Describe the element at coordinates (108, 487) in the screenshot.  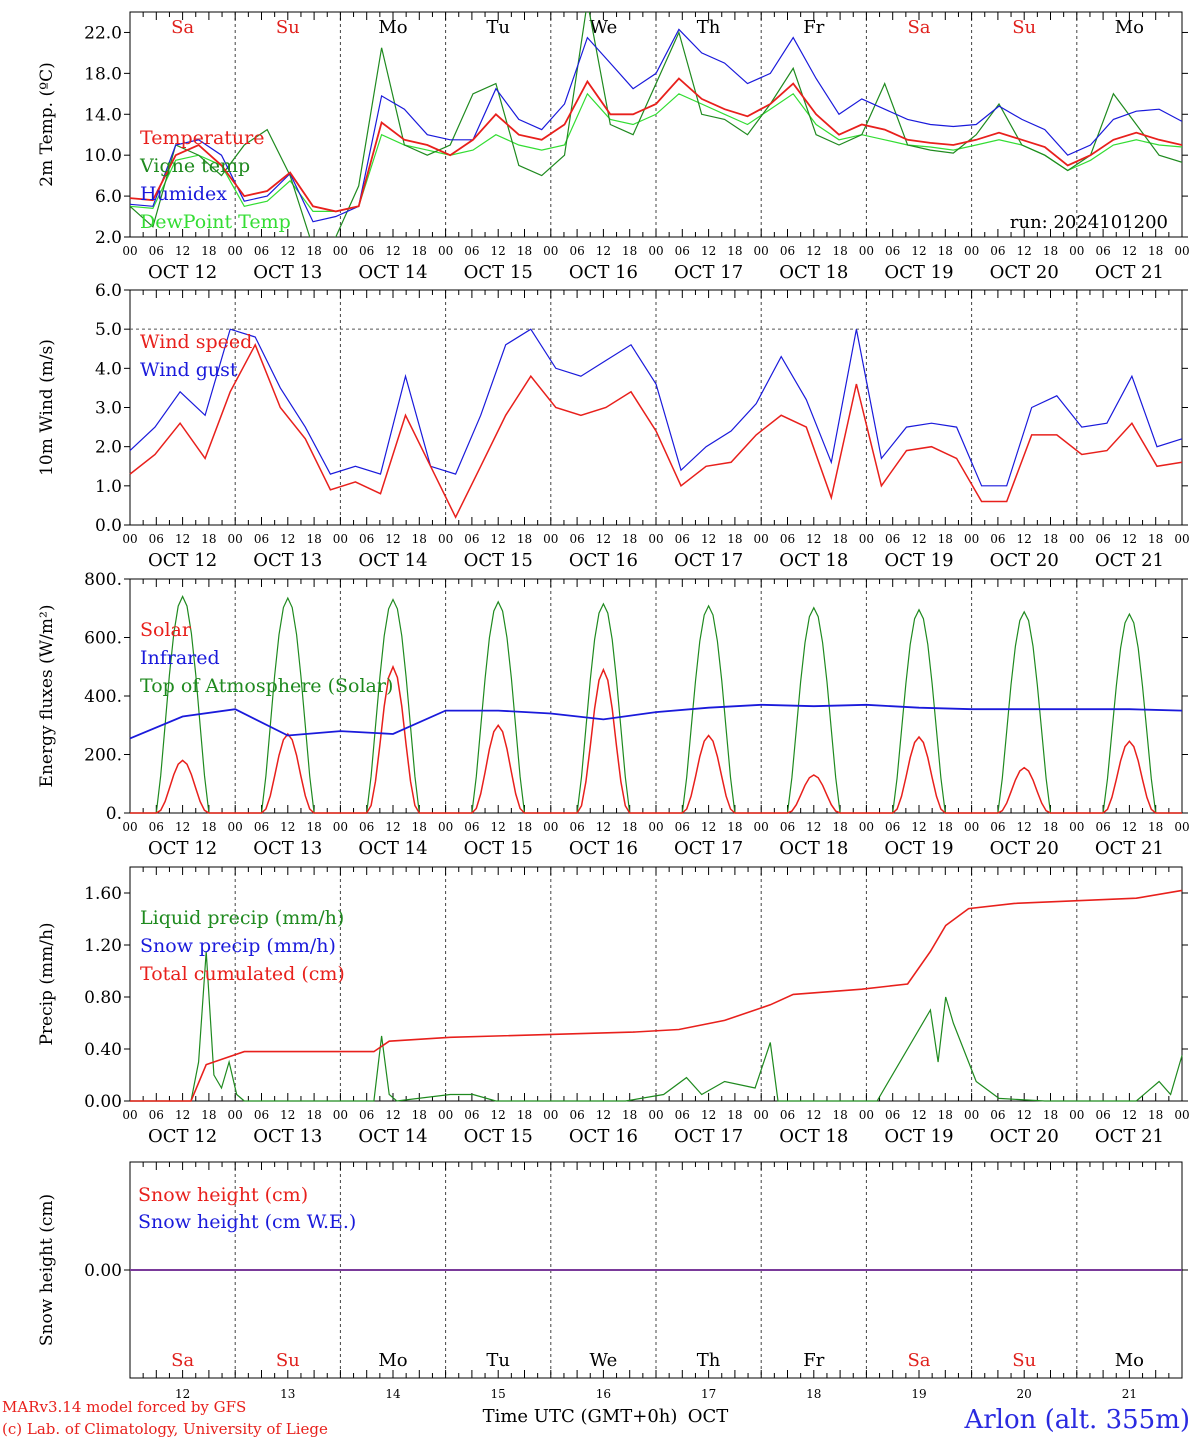
I see `y-tick-label: 1.0` at that location.